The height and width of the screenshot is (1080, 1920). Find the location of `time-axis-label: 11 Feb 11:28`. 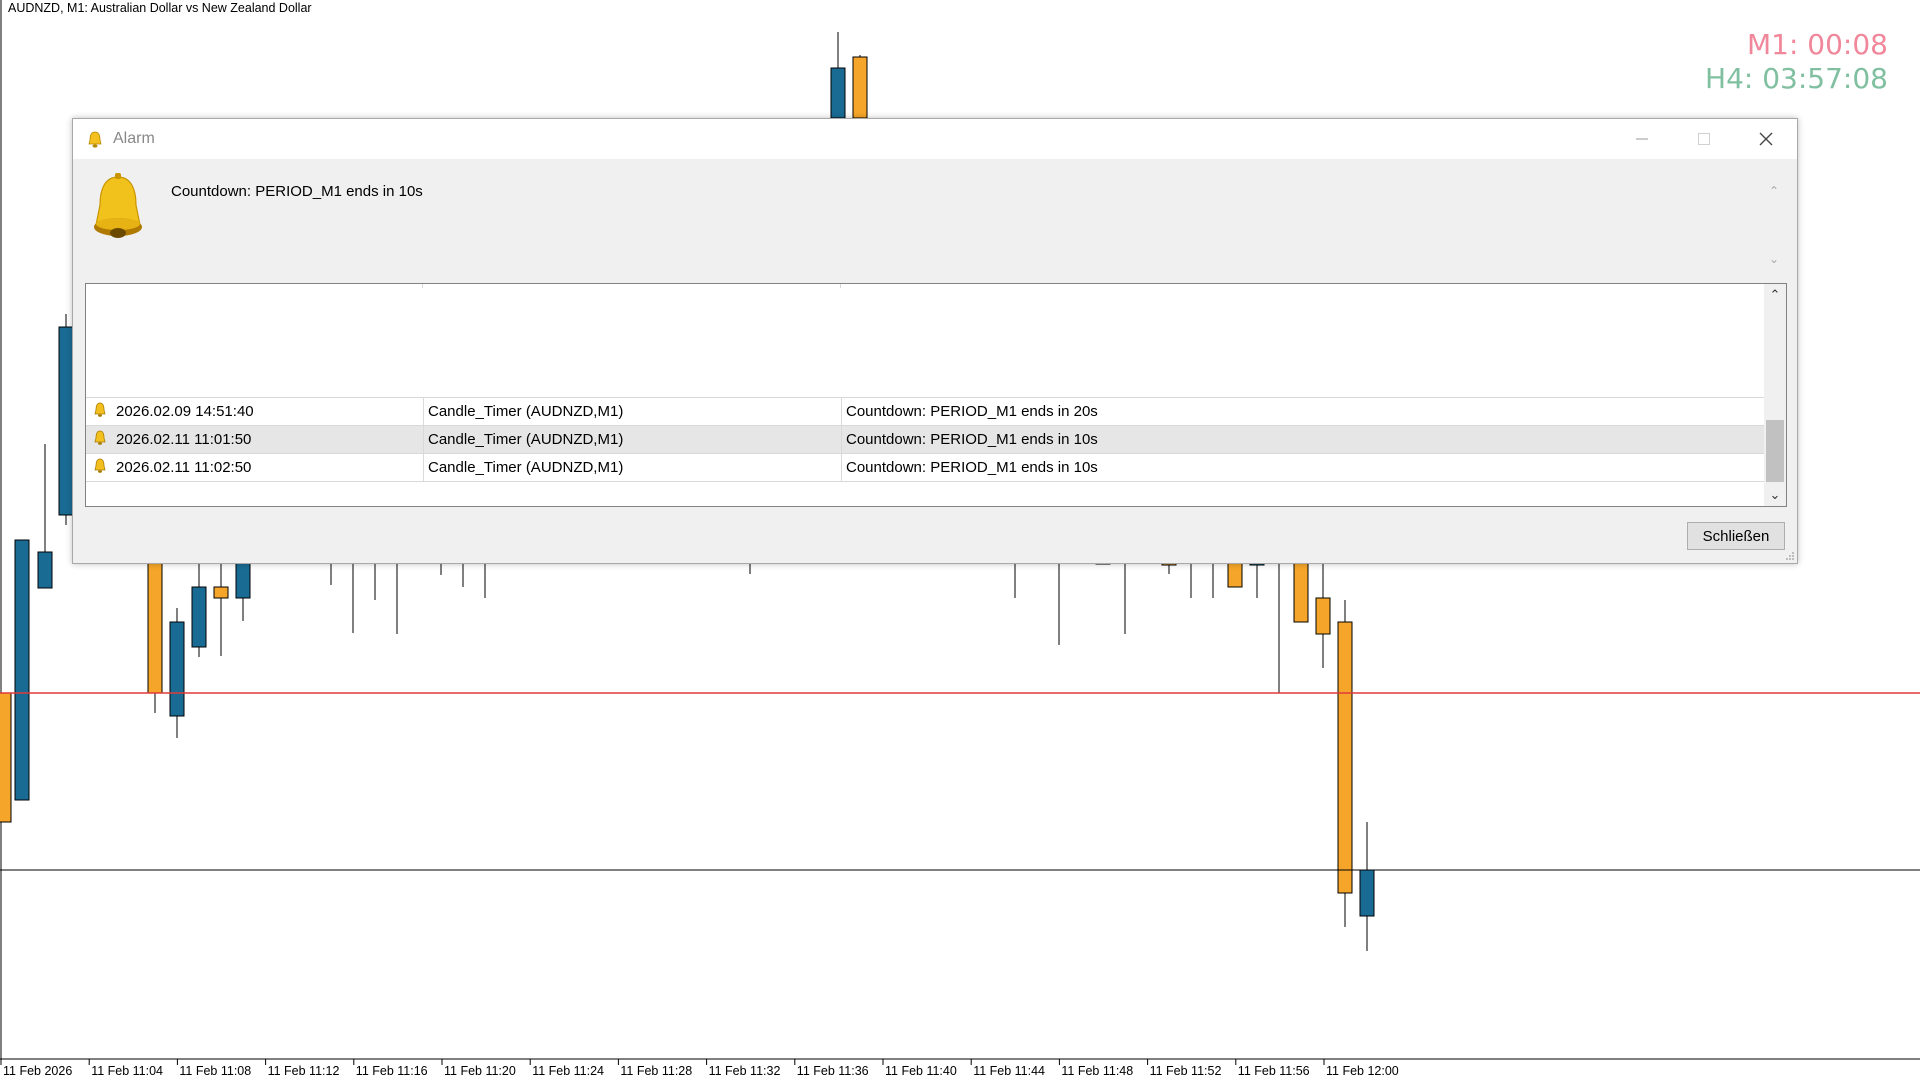

time-axis-label: 11 Feb 11:28 is located at coordinates (656, 1071).